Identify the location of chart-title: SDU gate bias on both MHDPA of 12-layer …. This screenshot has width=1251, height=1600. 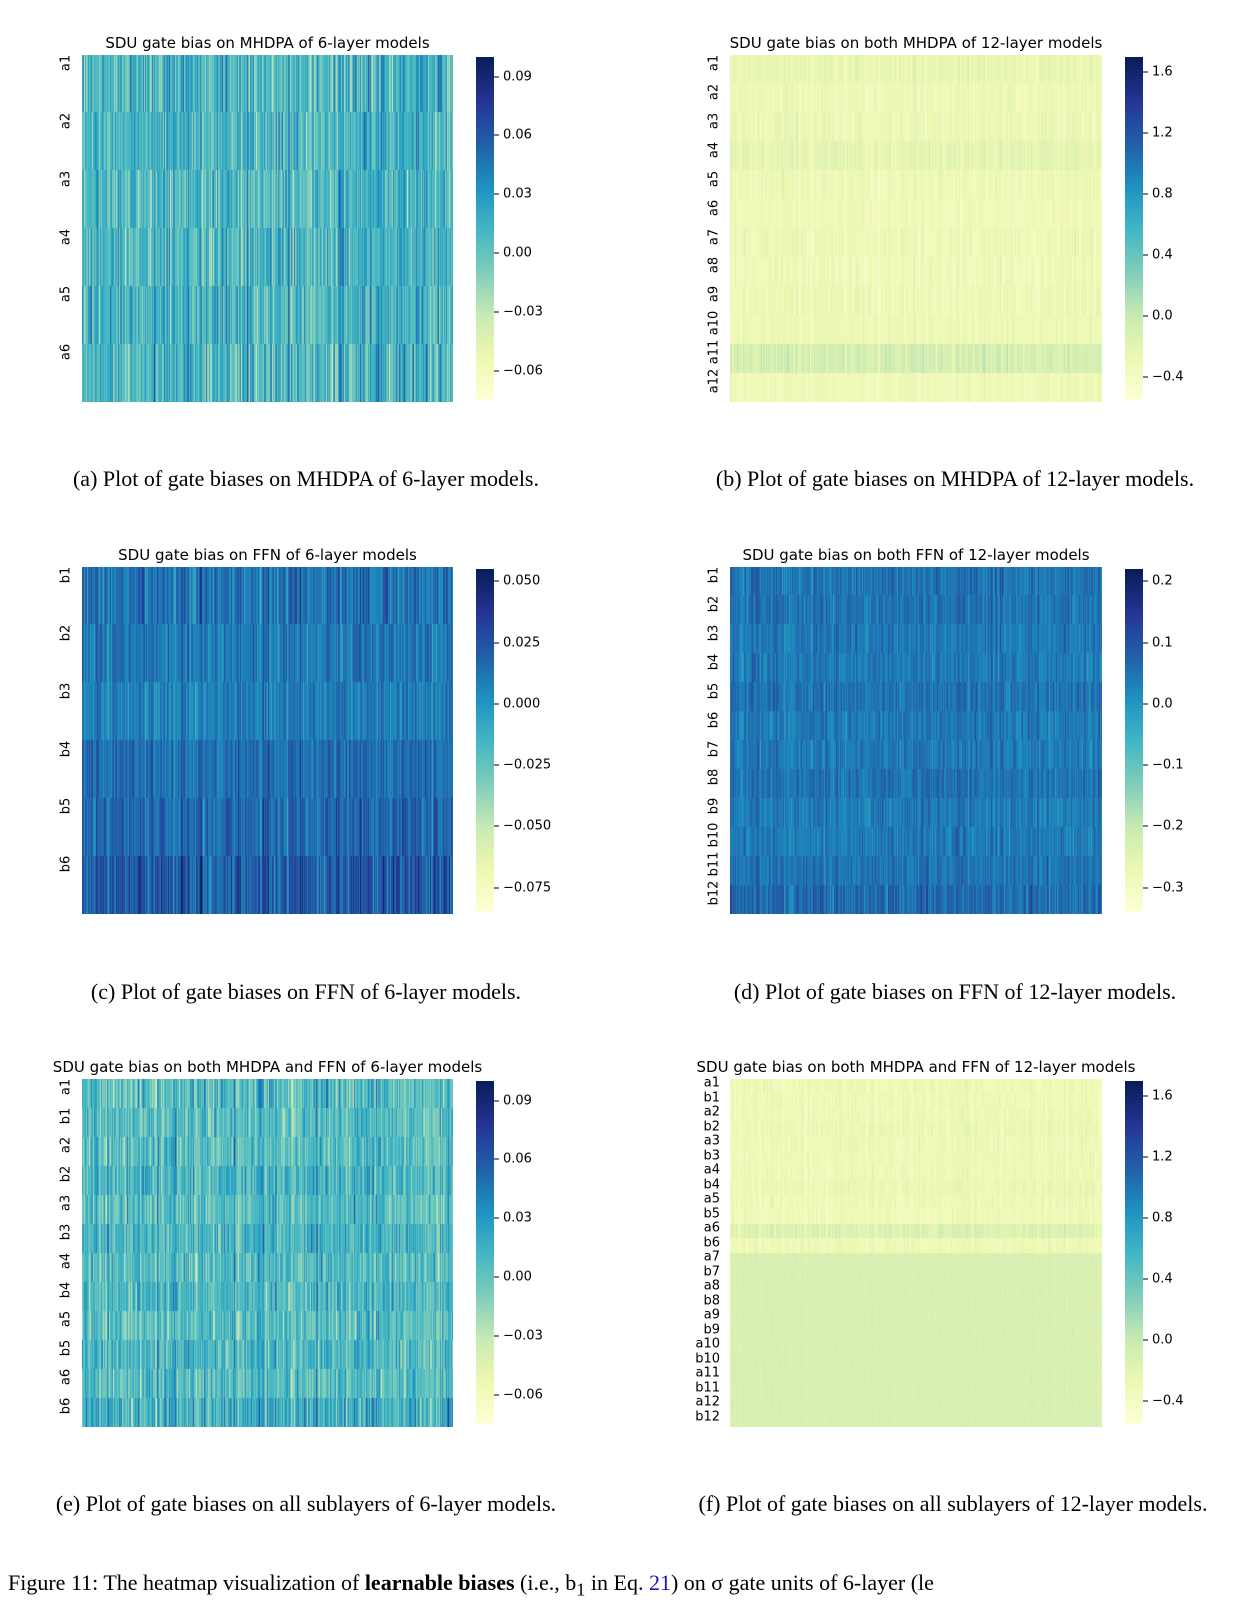
(916, 43).